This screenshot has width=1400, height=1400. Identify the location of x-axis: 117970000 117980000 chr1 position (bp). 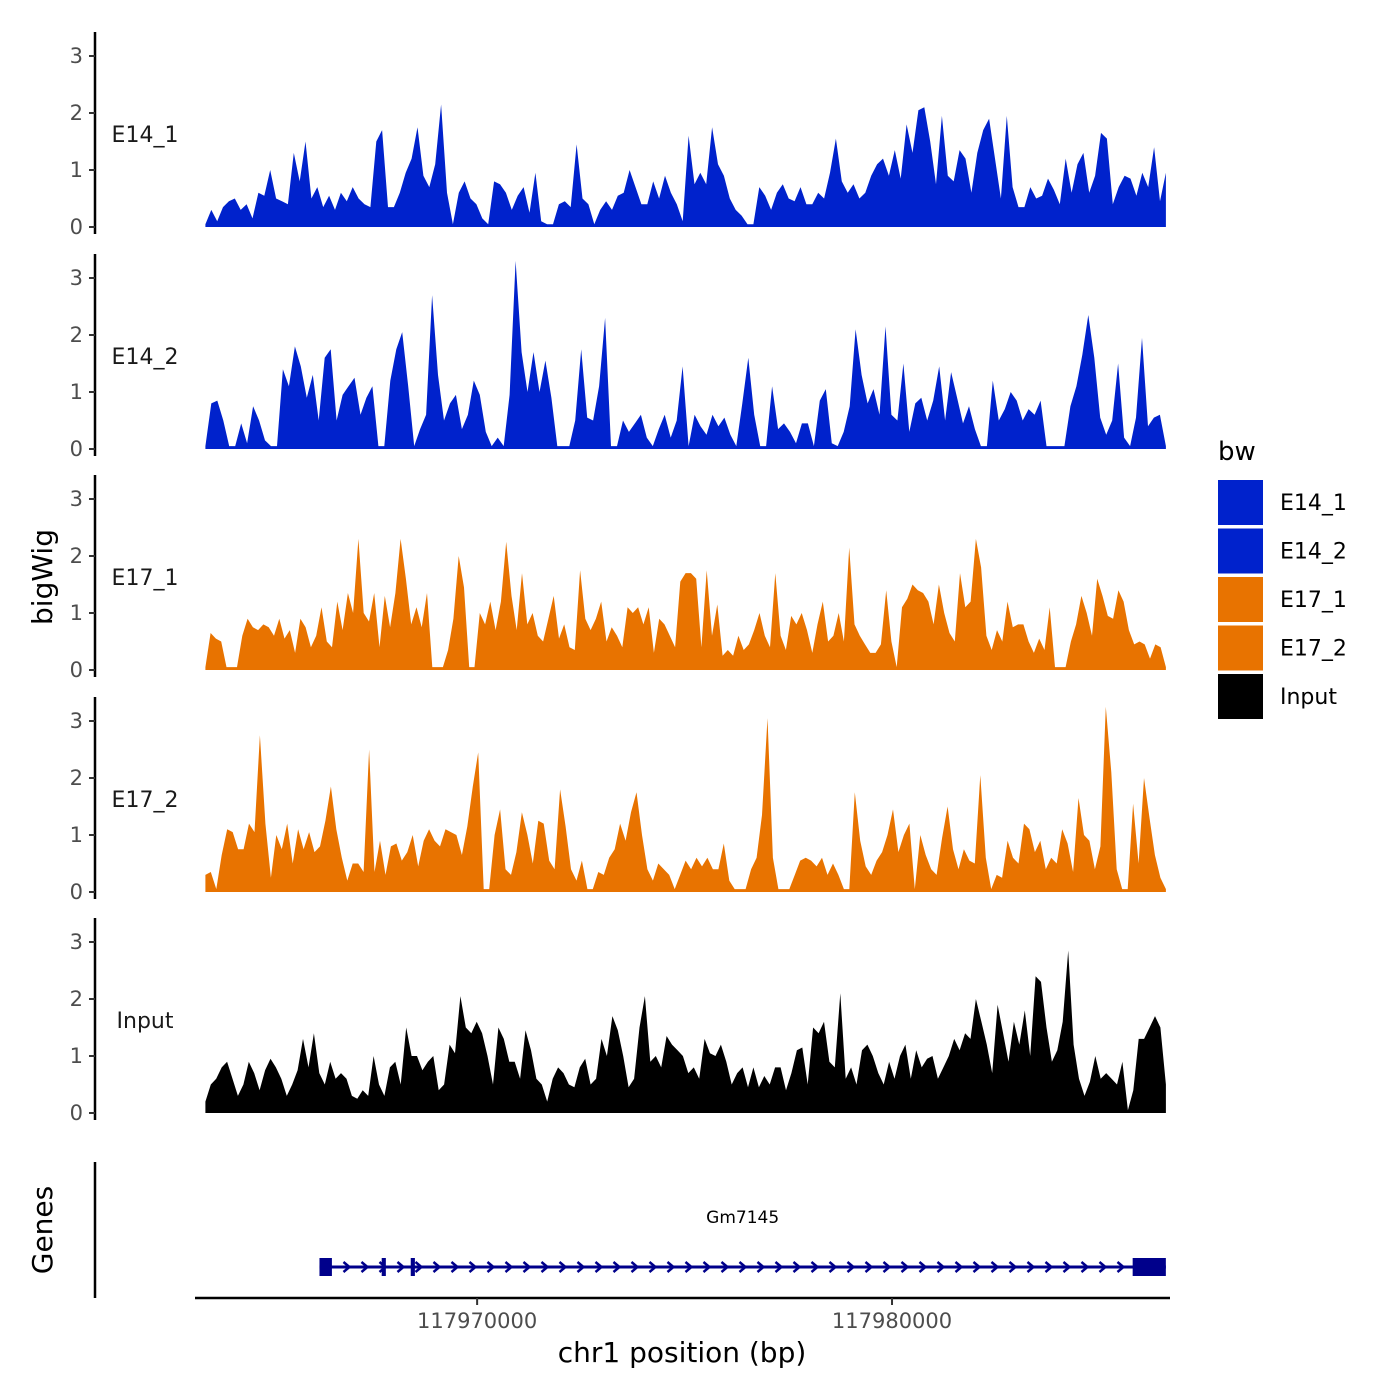
(682, 1332).